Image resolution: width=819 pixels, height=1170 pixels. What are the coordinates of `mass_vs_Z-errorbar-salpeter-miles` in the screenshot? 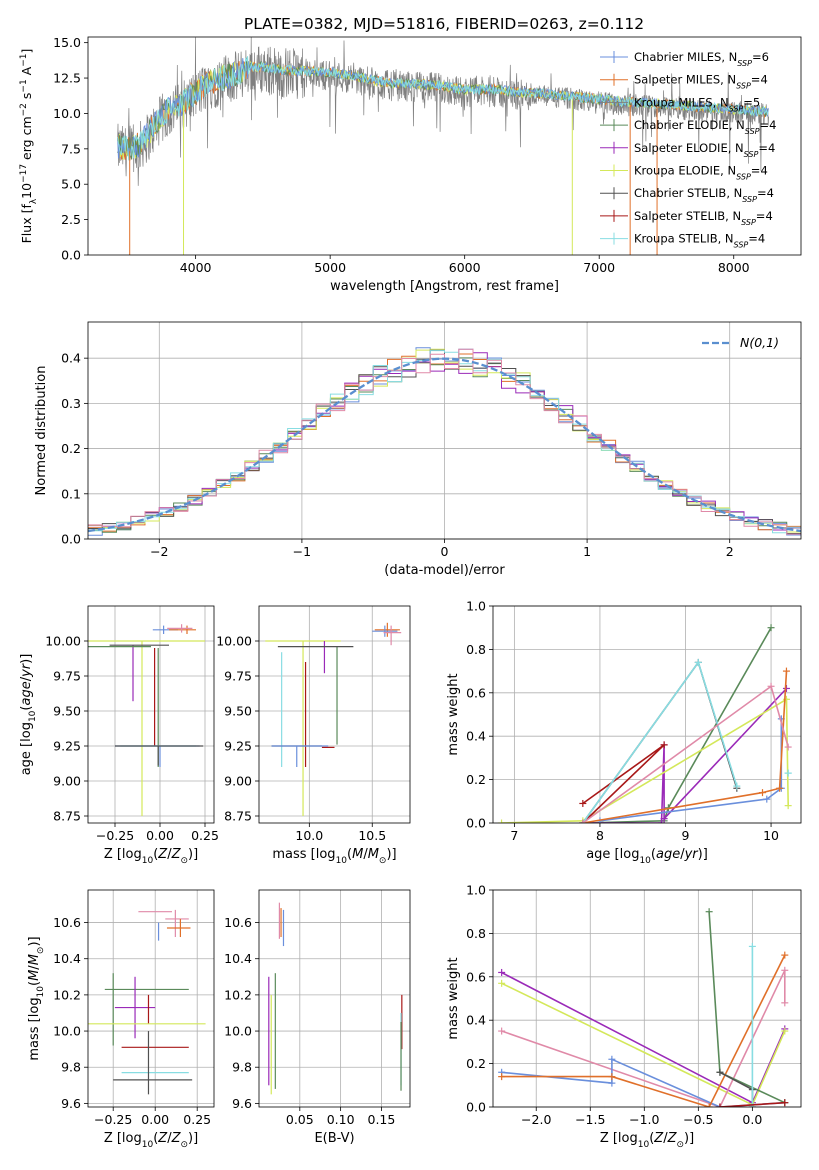 It's located at (178, 928).